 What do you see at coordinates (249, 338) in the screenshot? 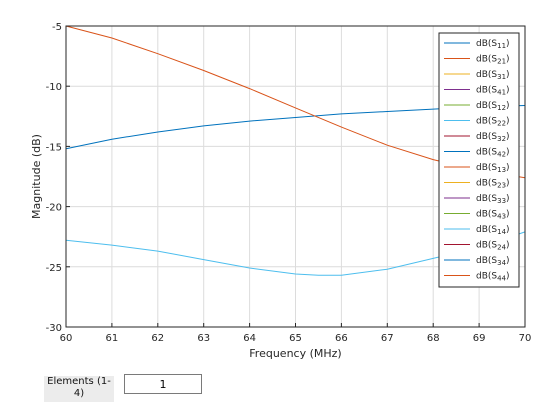
I see `x-tick-label: 64` at bounding box center [249, 338].